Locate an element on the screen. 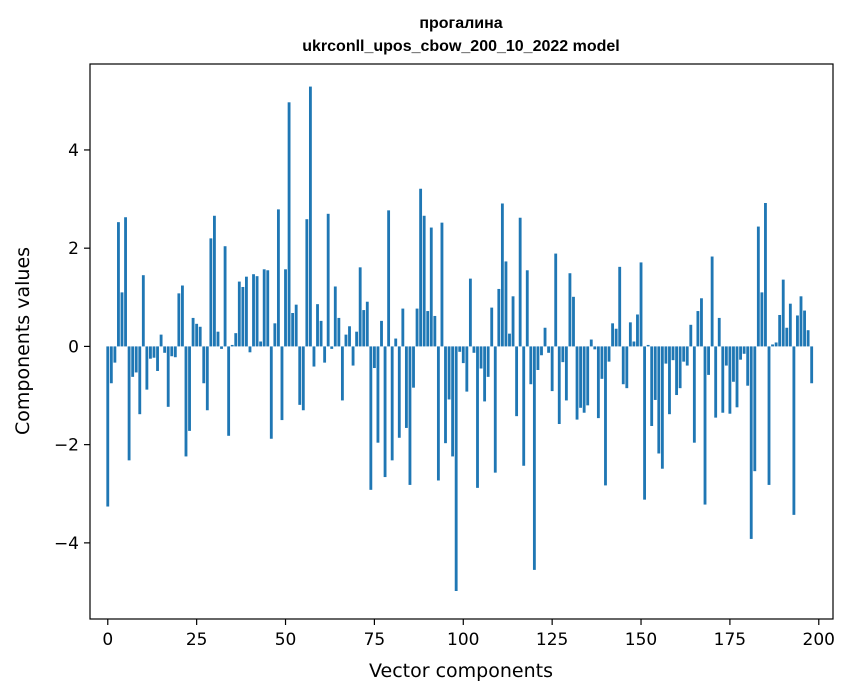 The image size is (847, 696). x-tick-label: 175 is located at coordinates (730, 640).